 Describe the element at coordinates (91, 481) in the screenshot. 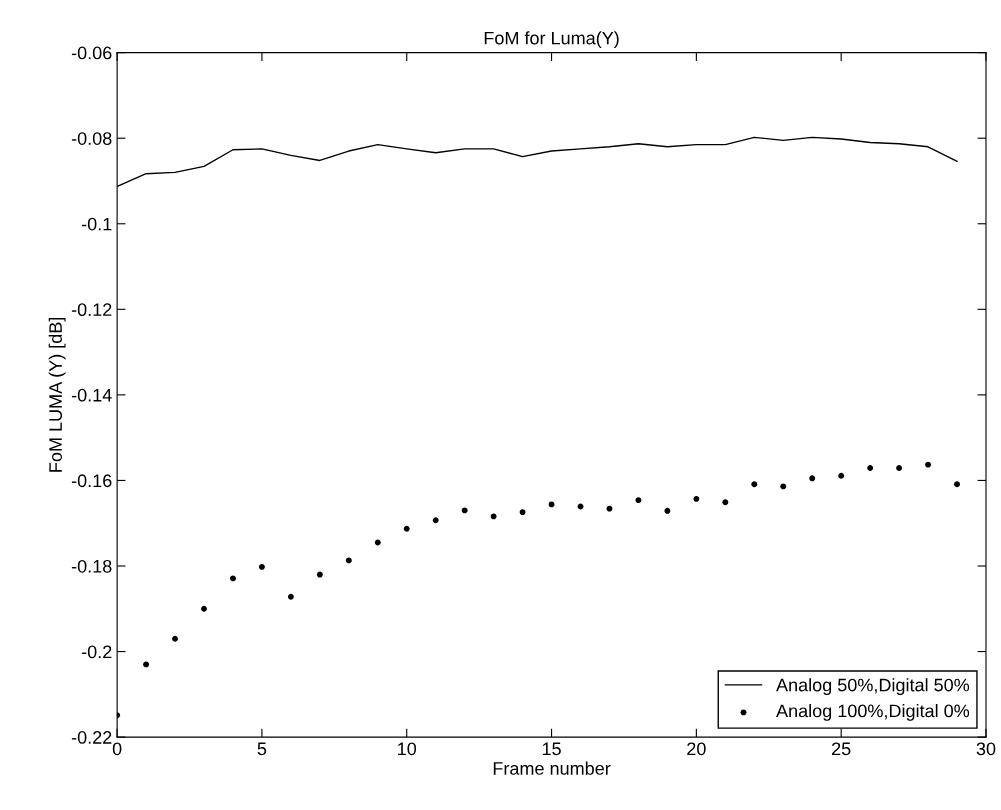

I see `y-tick-label: -0.16` at that location.